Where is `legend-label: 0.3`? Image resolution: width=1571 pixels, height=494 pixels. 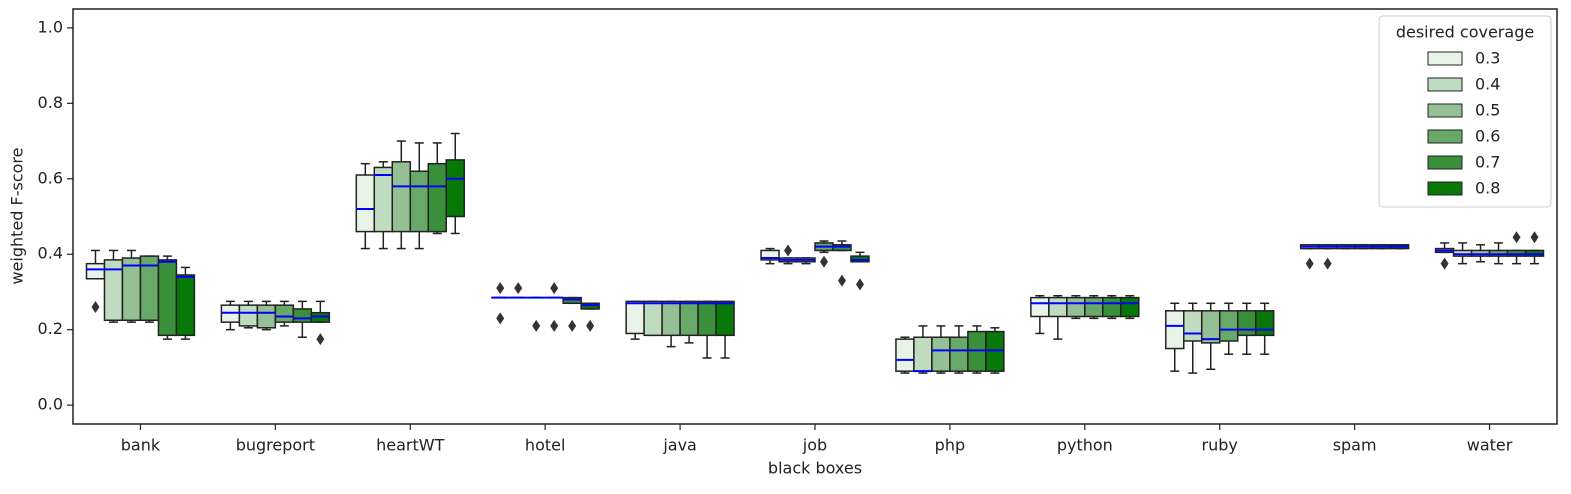 legend-label: 0.3 is located at coordinates (1487, 58).